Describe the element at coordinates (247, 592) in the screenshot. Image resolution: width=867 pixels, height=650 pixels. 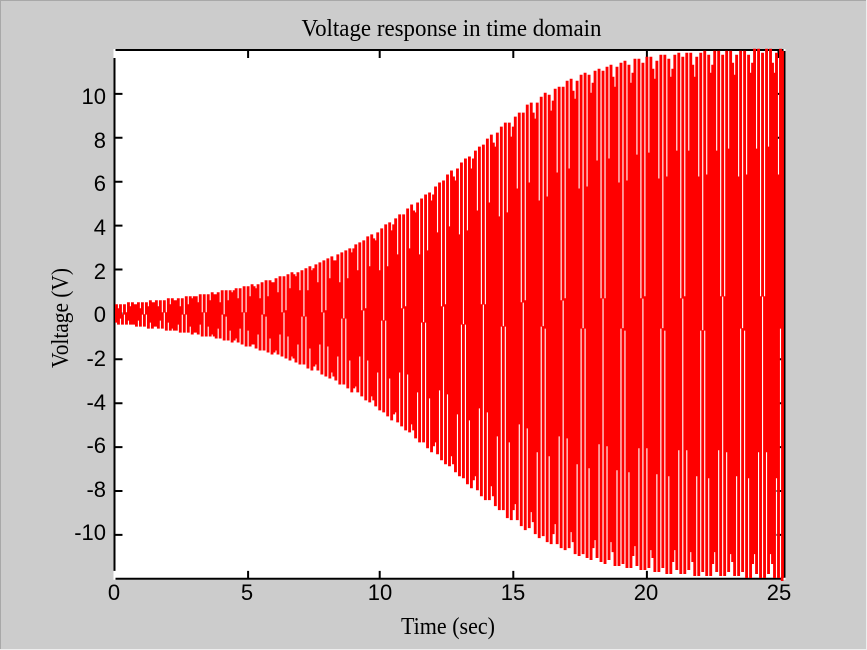
I see `svg-text: 5` at that location.